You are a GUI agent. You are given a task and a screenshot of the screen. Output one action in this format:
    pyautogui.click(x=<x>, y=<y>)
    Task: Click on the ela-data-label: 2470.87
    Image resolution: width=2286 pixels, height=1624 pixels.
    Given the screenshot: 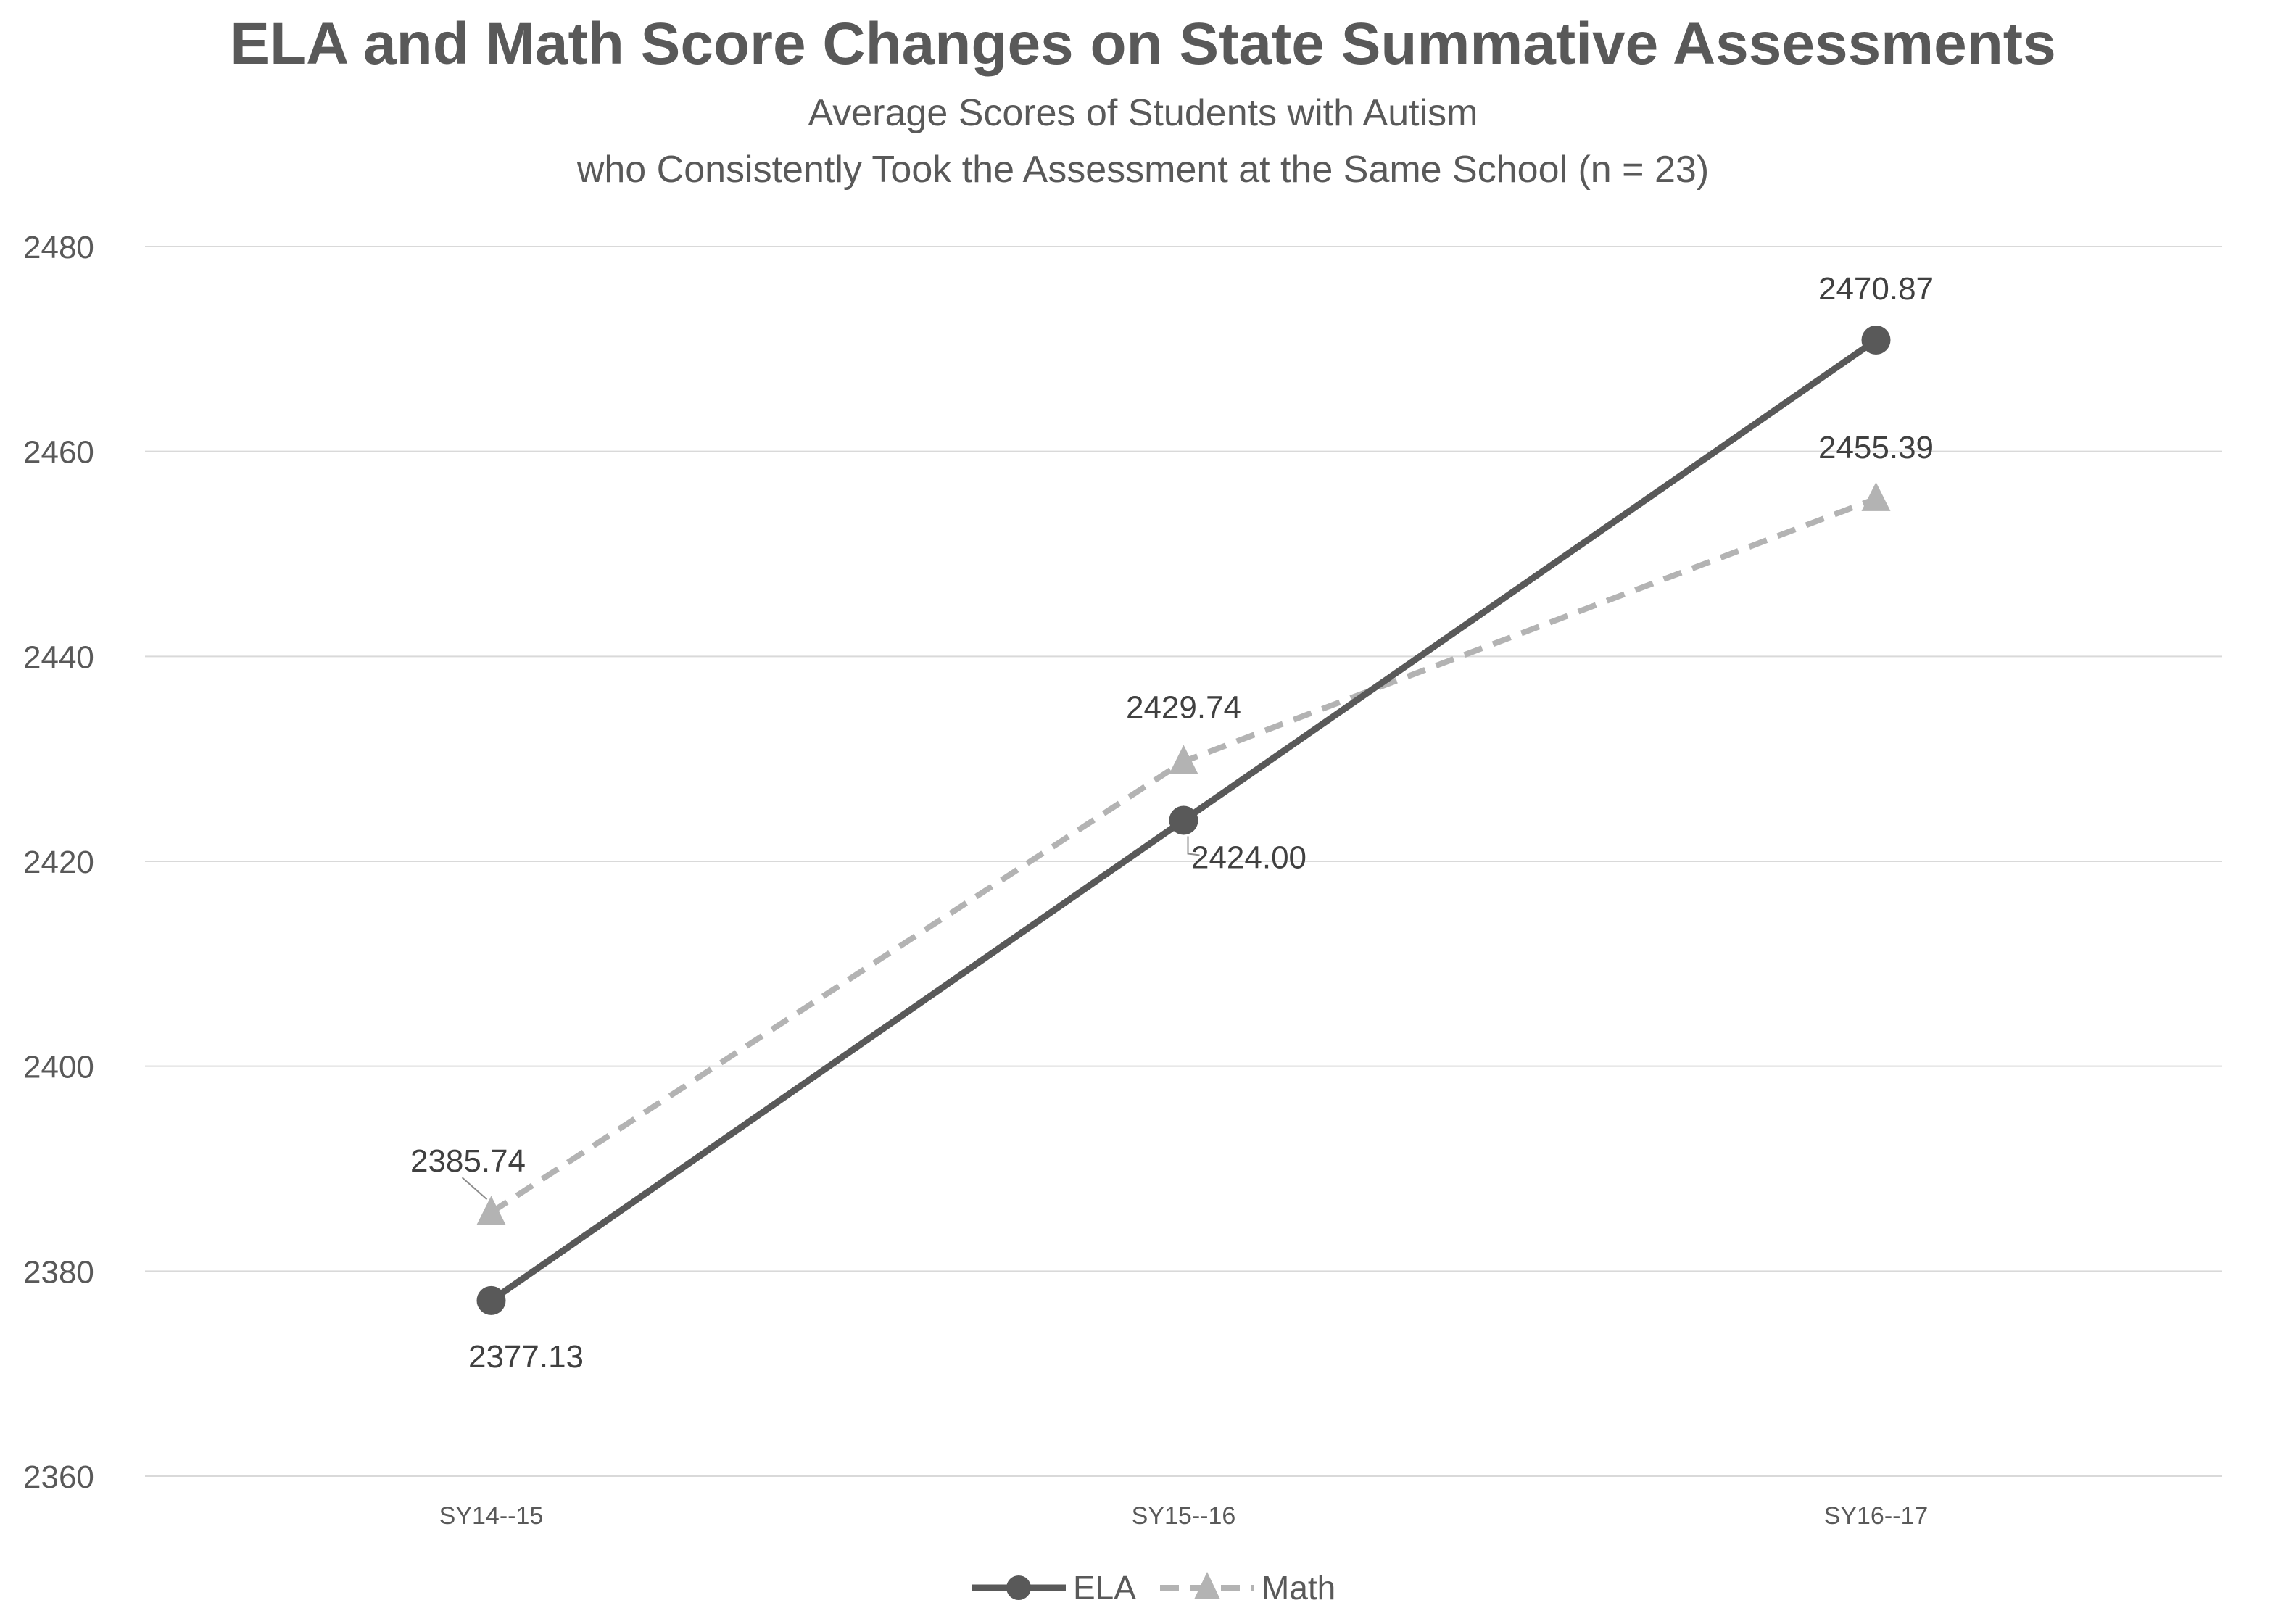 What is the action you would take?
    pyautogui.click(x=1876, y=289)
    